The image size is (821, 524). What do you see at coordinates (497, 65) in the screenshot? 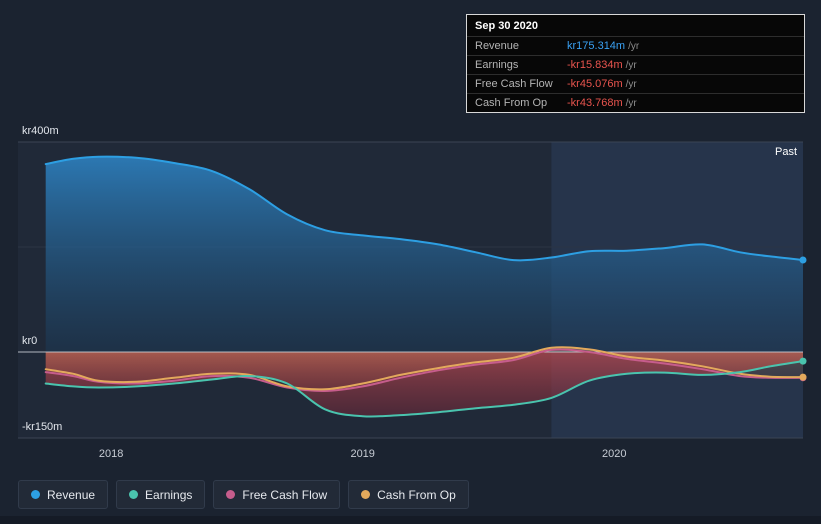
I see `tooltip-row-label: Earnings` at bounding box center [497, 65].